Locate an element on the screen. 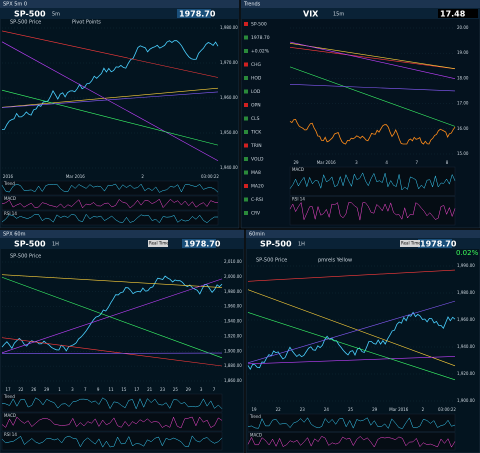  watchlist-item: CLS is located at coordinates (255, 119).